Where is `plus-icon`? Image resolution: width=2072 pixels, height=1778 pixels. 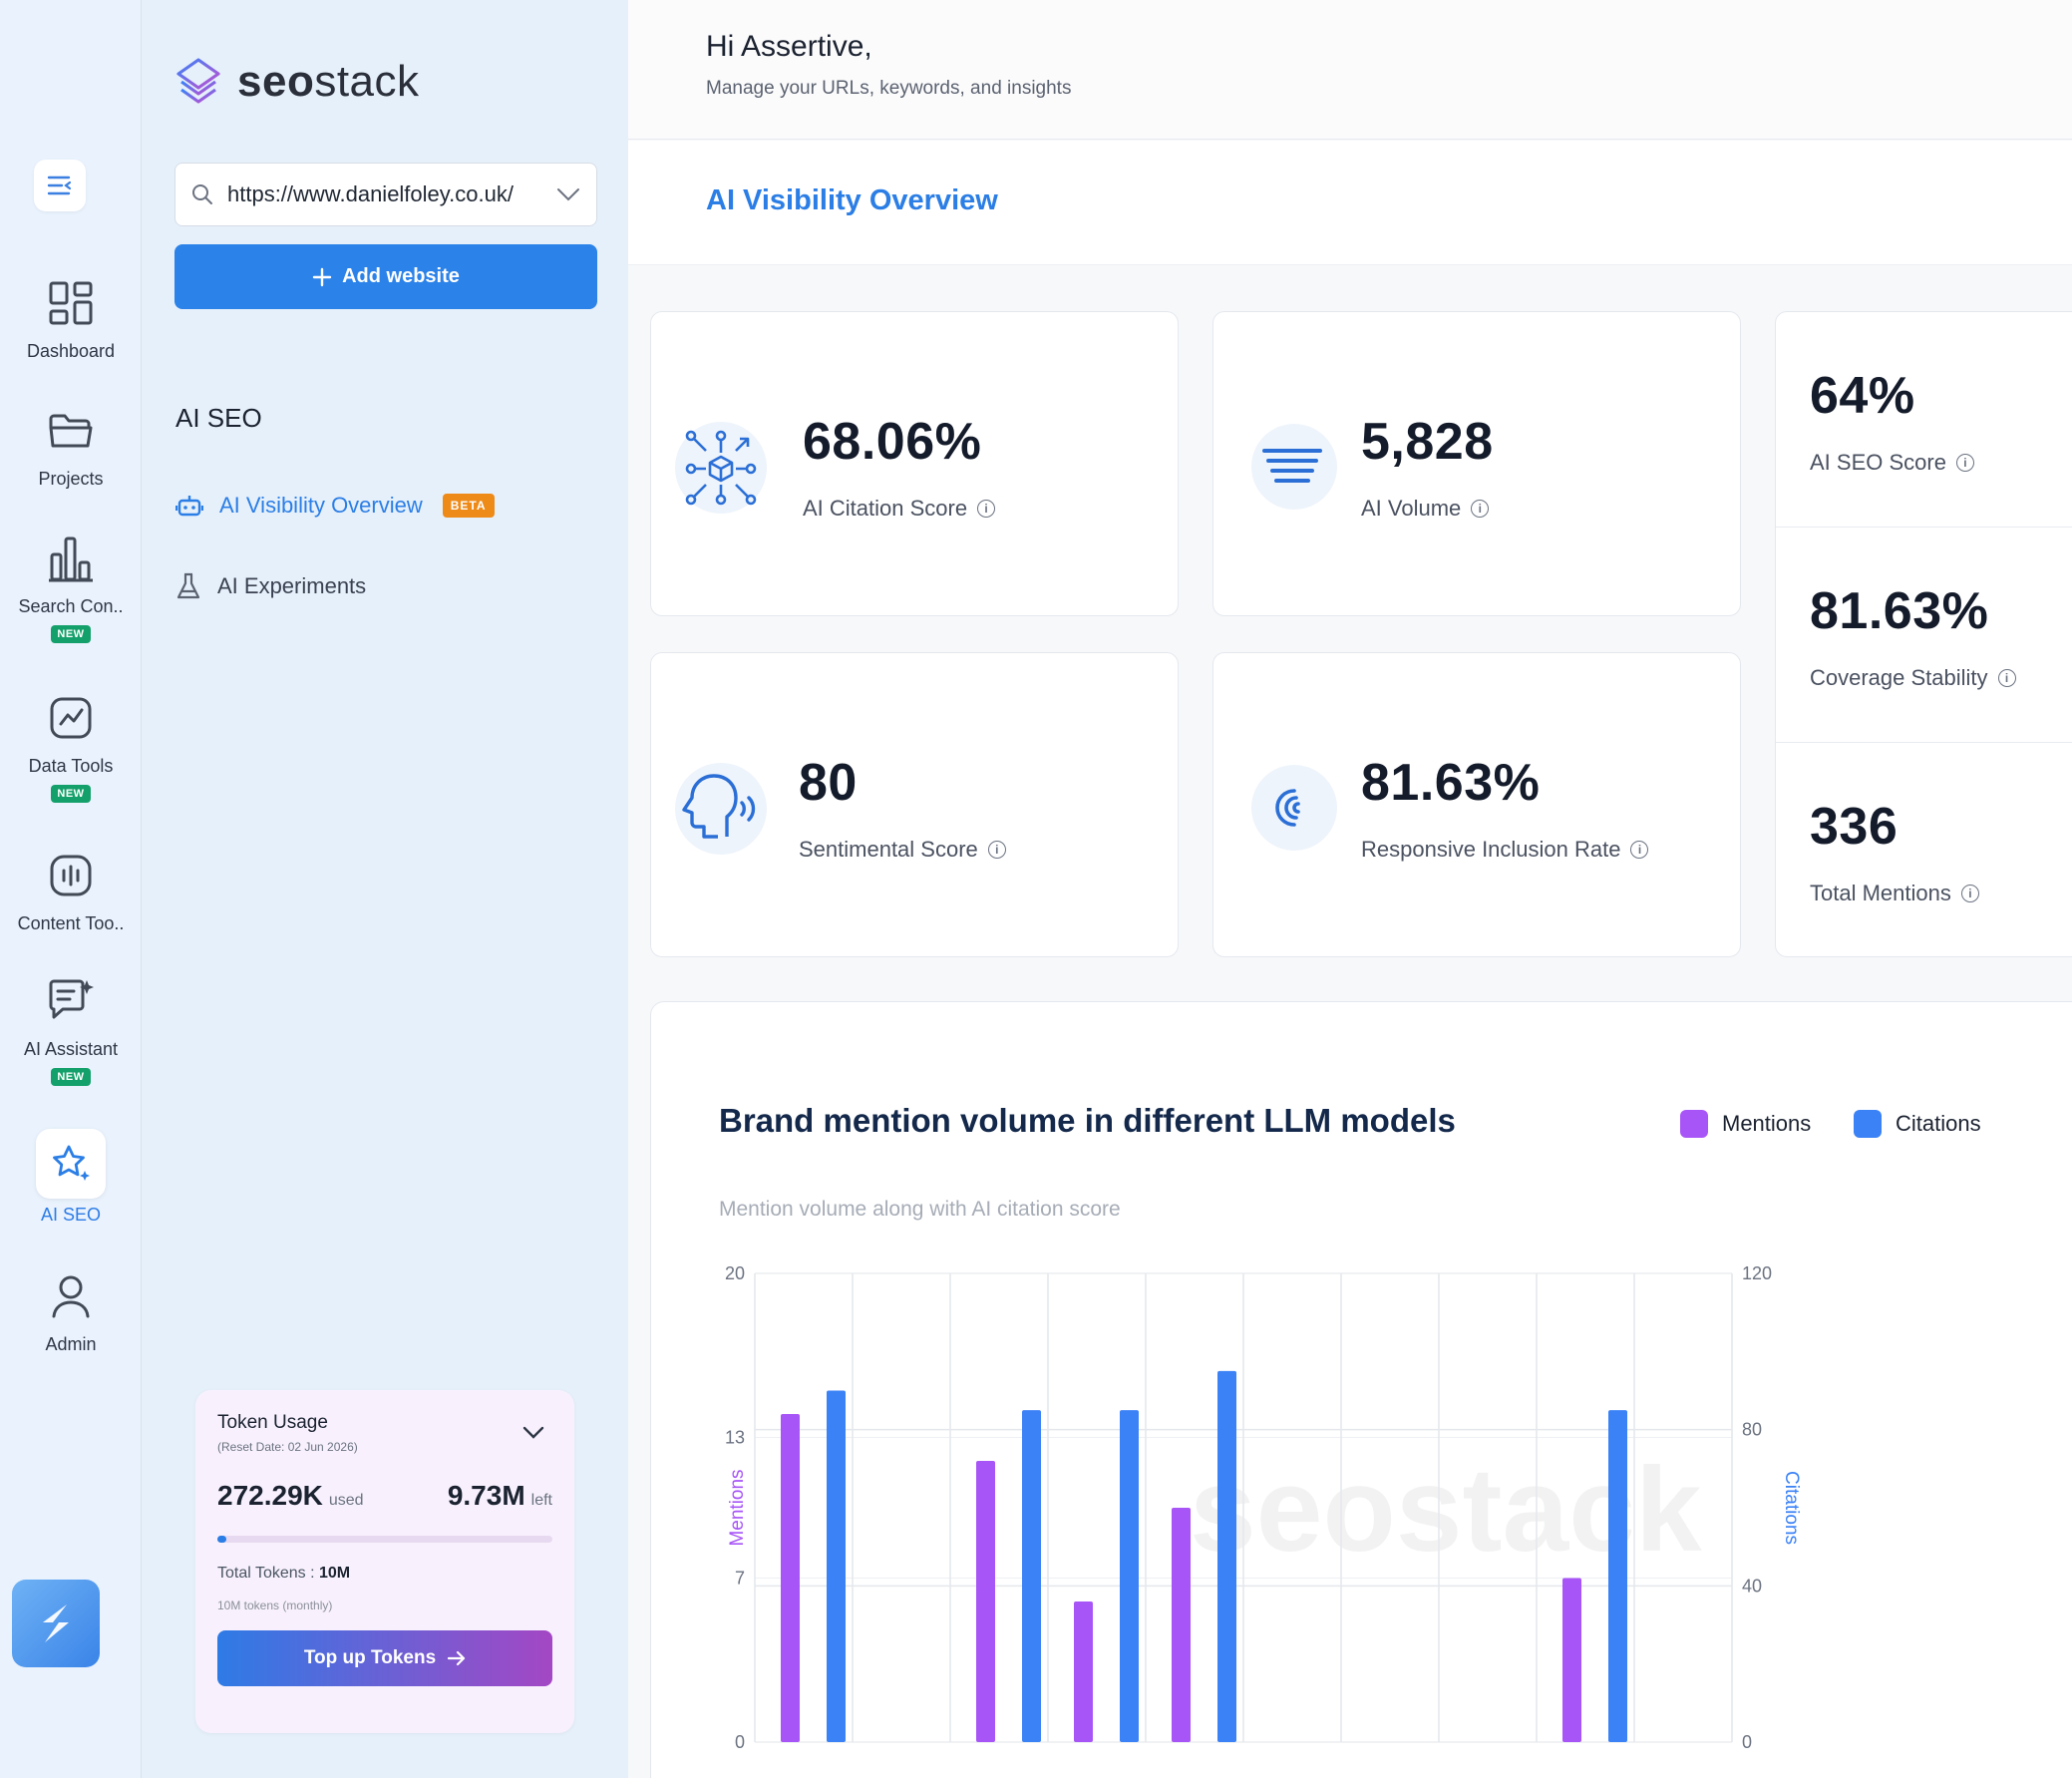
plus-icon is located at coordinates (322, 276).